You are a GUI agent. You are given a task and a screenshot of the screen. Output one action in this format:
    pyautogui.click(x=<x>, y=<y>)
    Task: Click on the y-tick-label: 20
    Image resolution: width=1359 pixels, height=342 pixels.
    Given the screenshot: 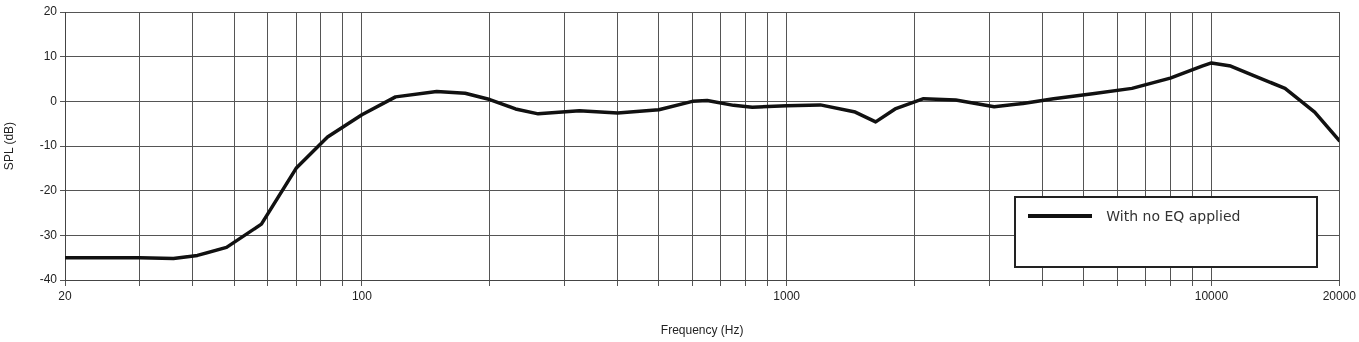 What is the action you would take?
    pyautogui.click(x=50, y=11)
    